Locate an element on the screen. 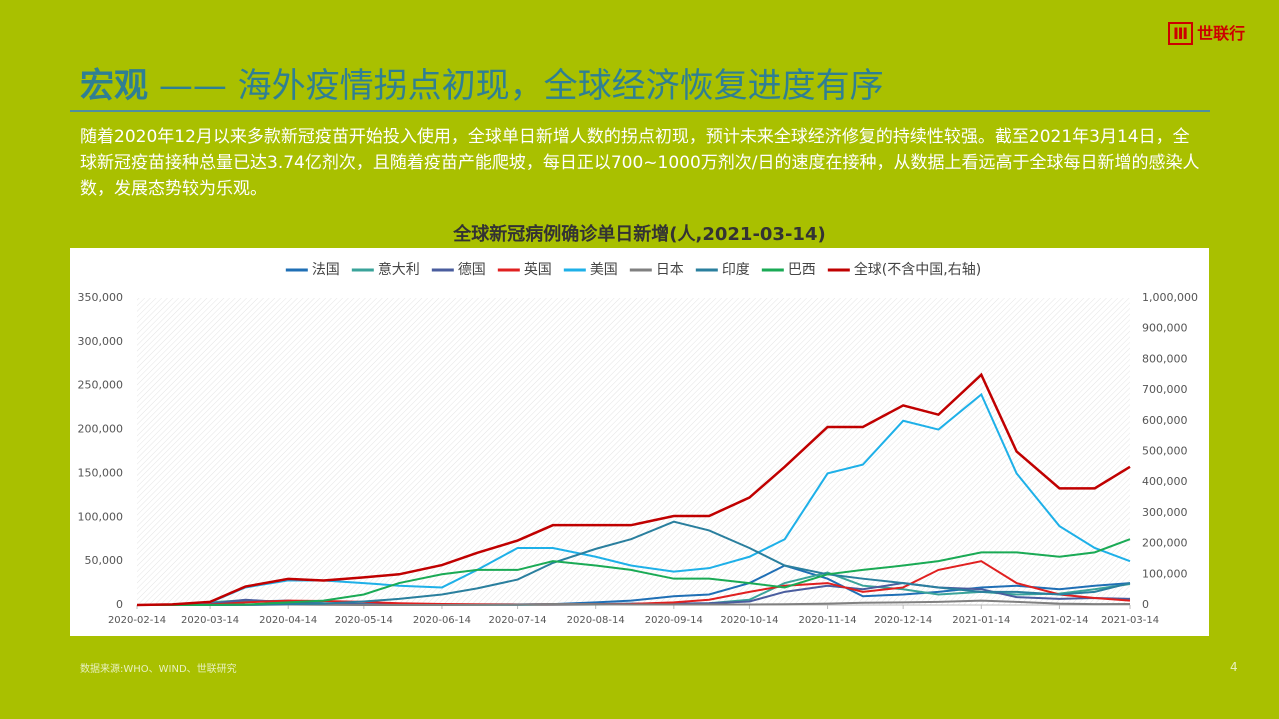  x-tick-label: 2020-09-14 is located at coordinates (674, 620).